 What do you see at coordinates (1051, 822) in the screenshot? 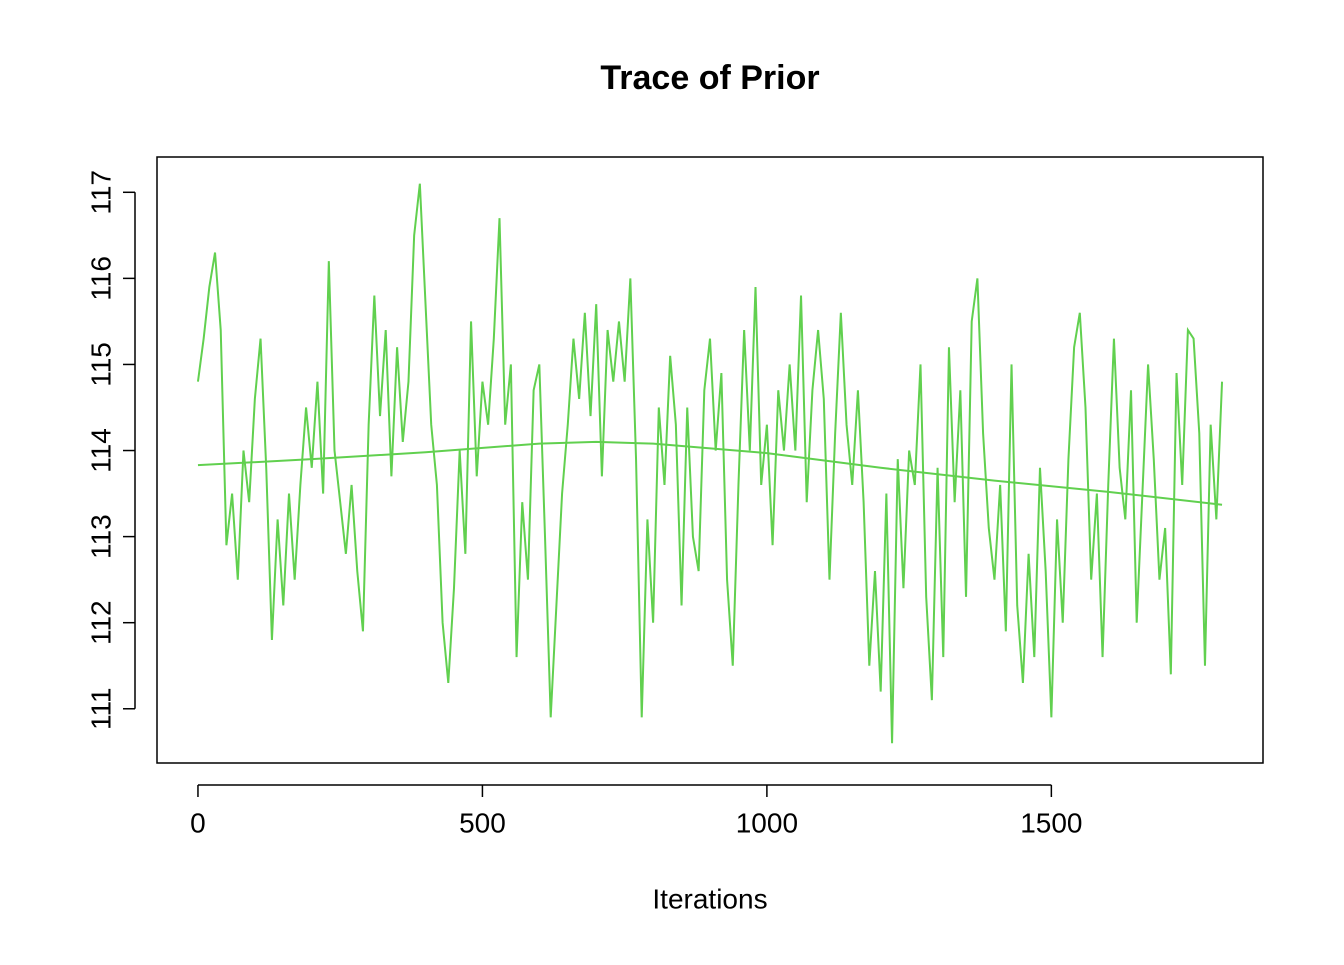
I see `x-tick-label: 1500` at bounding box center [1051, 822].